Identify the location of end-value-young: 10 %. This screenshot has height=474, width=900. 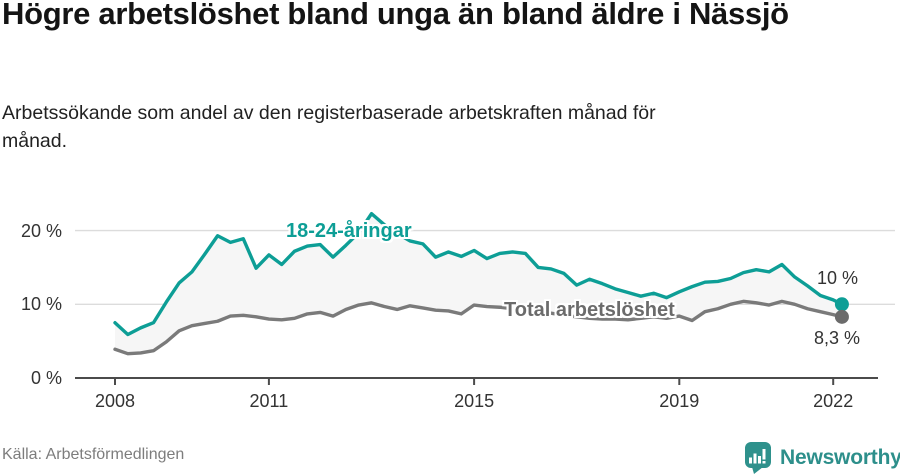
(838, 278).